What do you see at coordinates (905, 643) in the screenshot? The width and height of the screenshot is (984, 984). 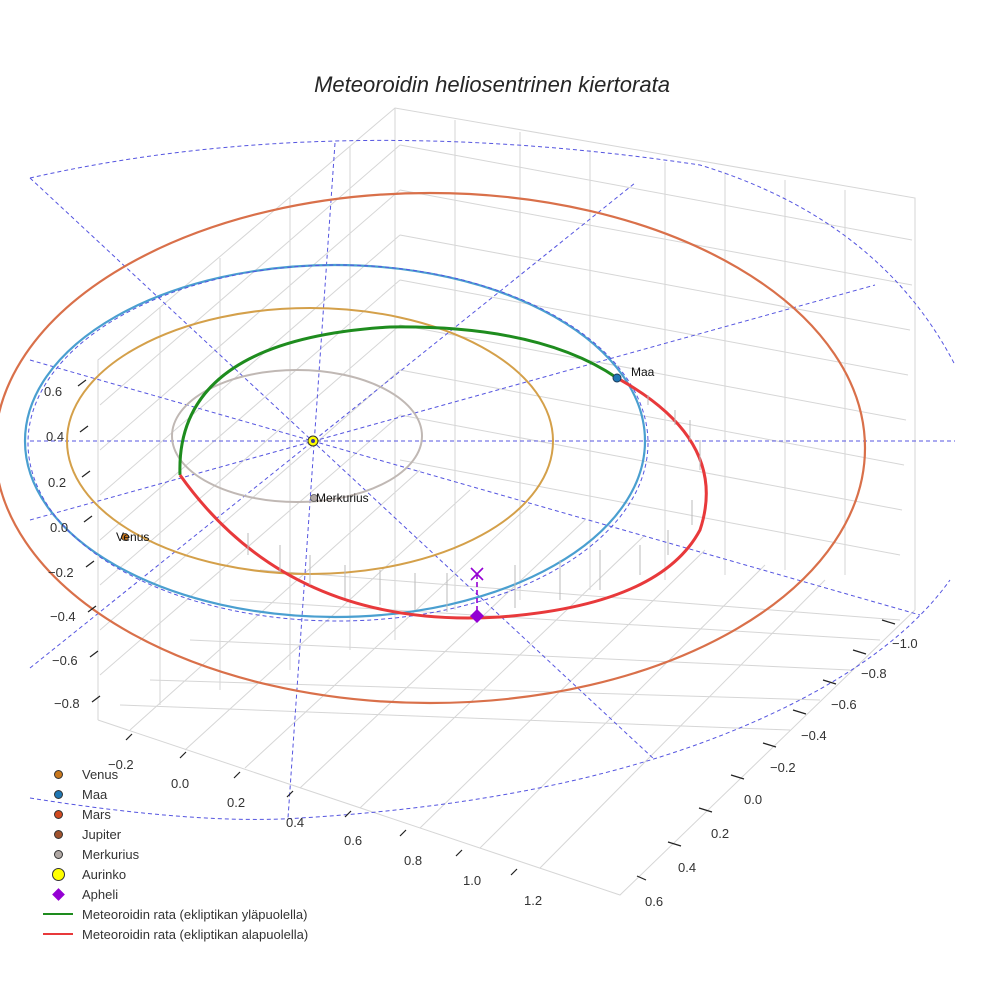 I see `svg-text: −1.0` at bounding box center [905, 643].